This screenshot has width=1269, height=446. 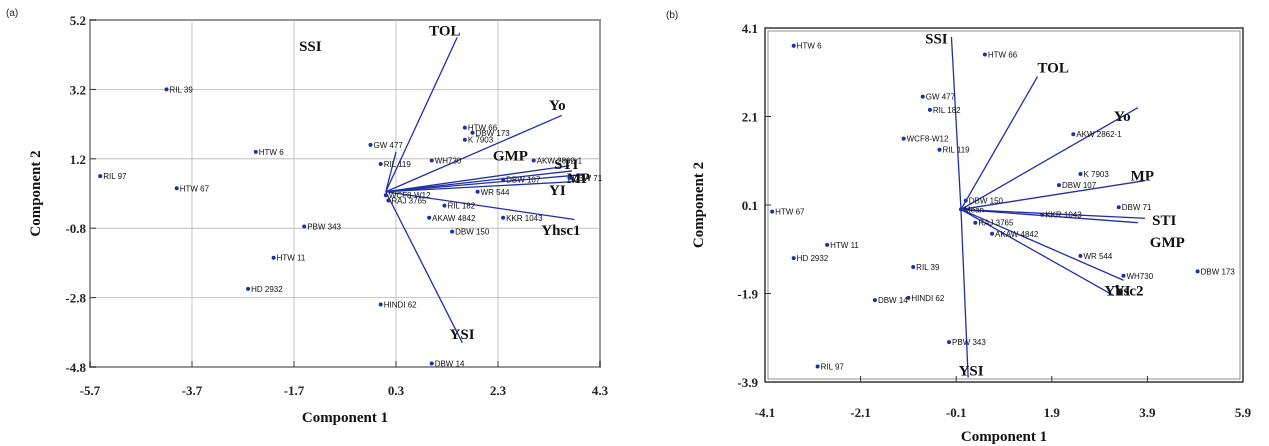 I want to click on y-tick-label: -2.8, so click(x=75, y=298).